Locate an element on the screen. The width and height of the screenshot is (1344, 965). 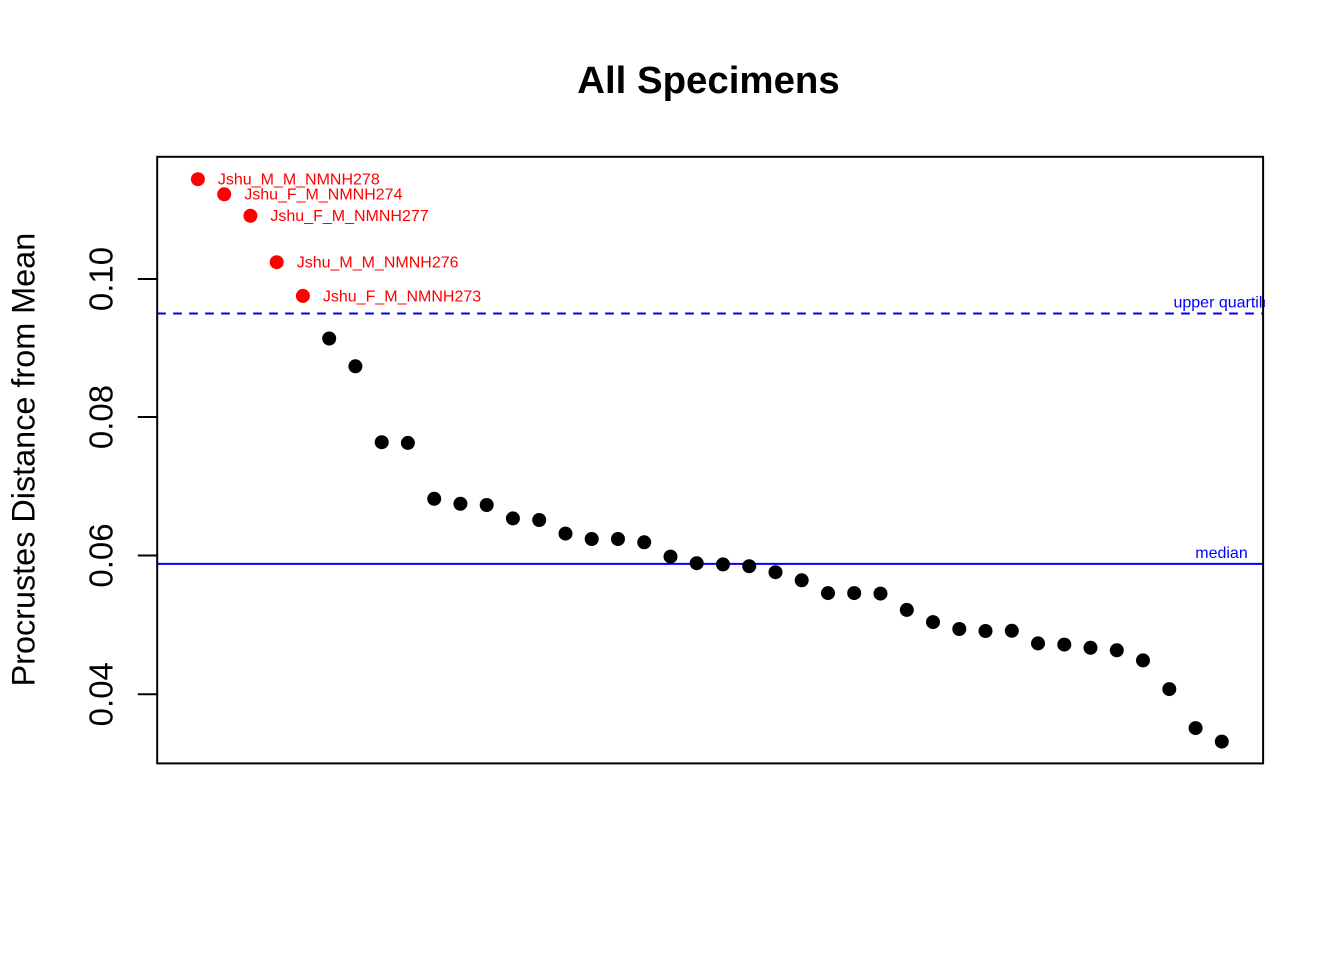
svg-text: median is located at coordinates (1221, 553).